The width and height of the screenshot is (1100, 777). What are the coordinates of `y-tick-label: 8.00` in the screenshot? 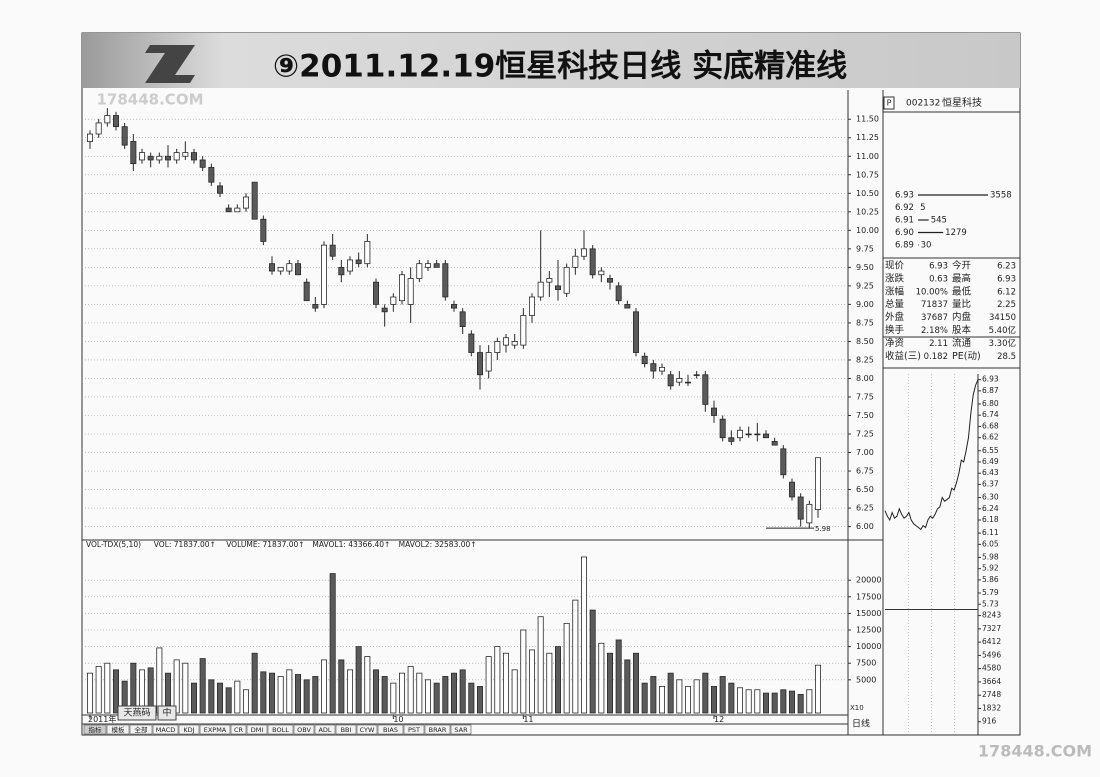 It's located at (865, 378).